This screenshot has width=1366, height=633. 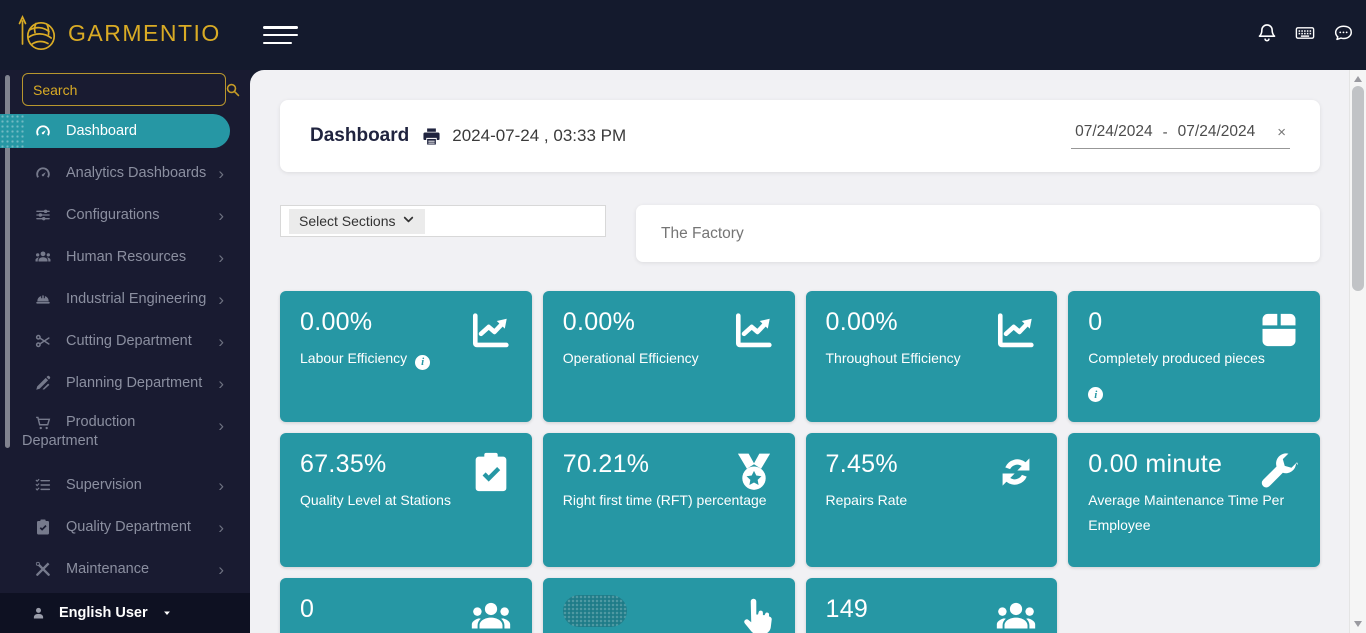 What do you see at coordinates (1305, 33) in the screenshot?
I see `keyboard-icon` at bounding box center [1305, 33].